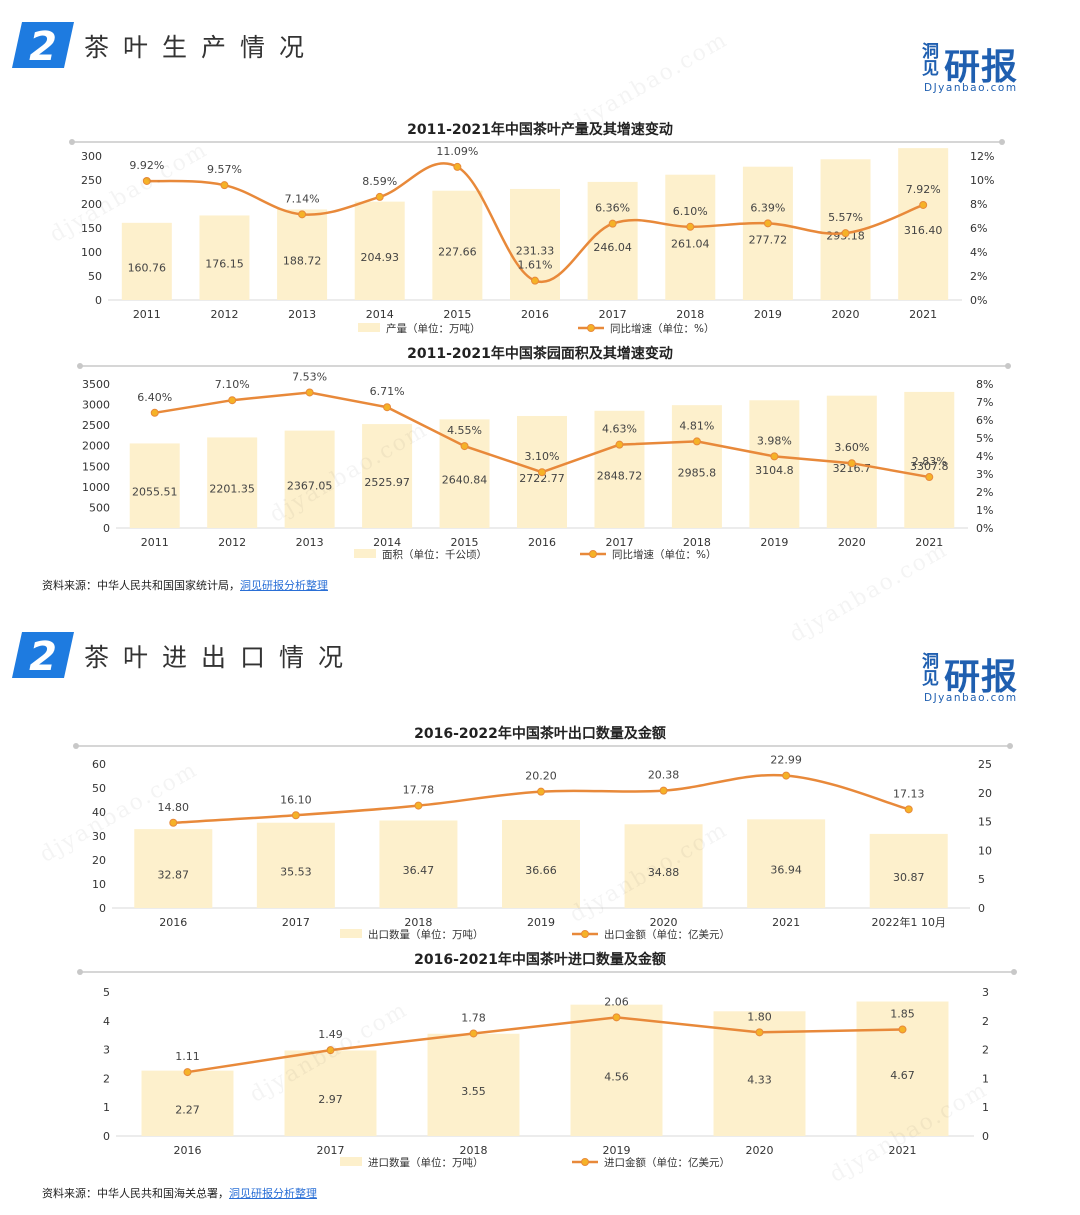 The height and width of the screenshot is (1215, 1080). What do you see at coordinates (188, 1150) in the screenshot?
I see `x-tick-label: 2016` at bounding box center [188, 1150].